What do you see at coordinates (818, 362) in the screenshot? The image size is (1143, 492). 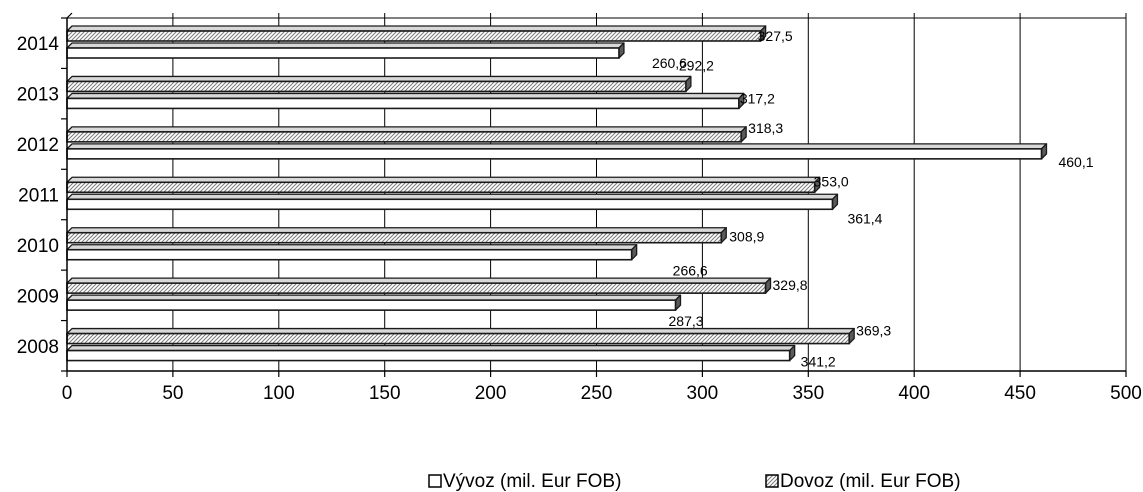 I see `data-label-vyvoz-2008: 341,2` at bounding box center [818, 362].